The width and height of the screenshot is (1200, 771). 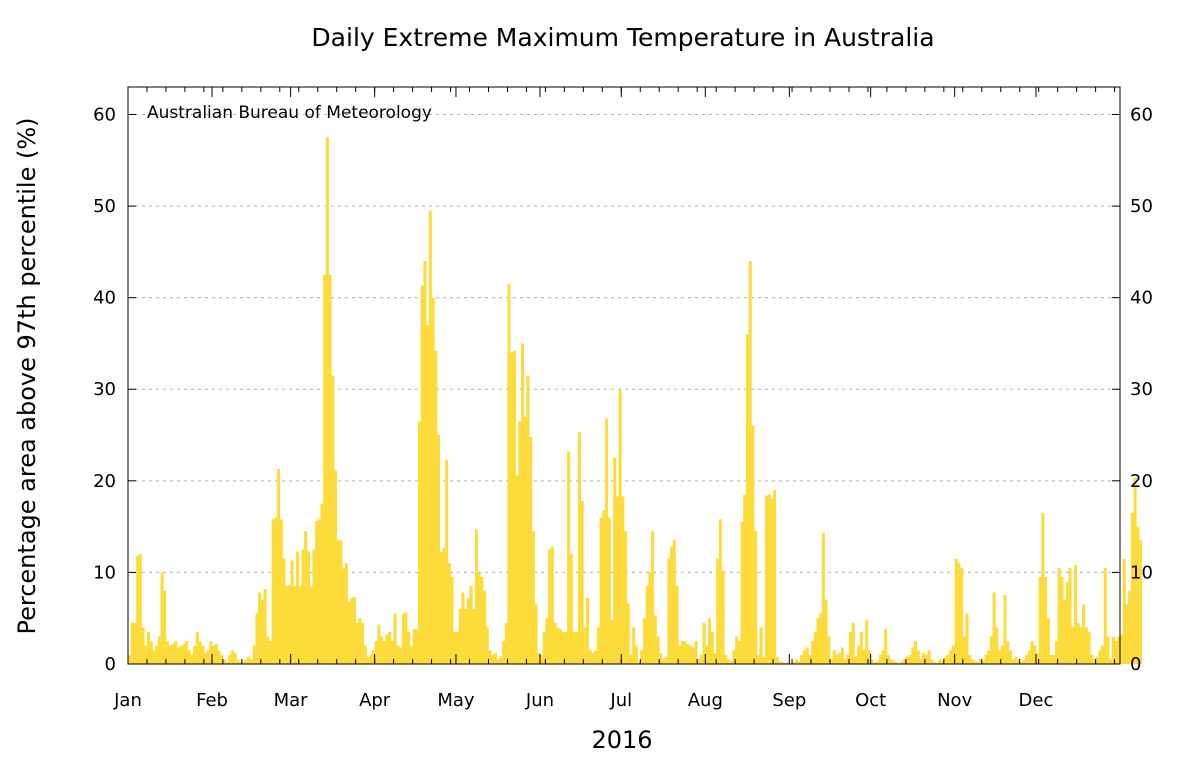 What do you see at coordinates (104, 389) in the screenshot?
I see `y-tick-label-left: 30` at bounding box center [104, 389].